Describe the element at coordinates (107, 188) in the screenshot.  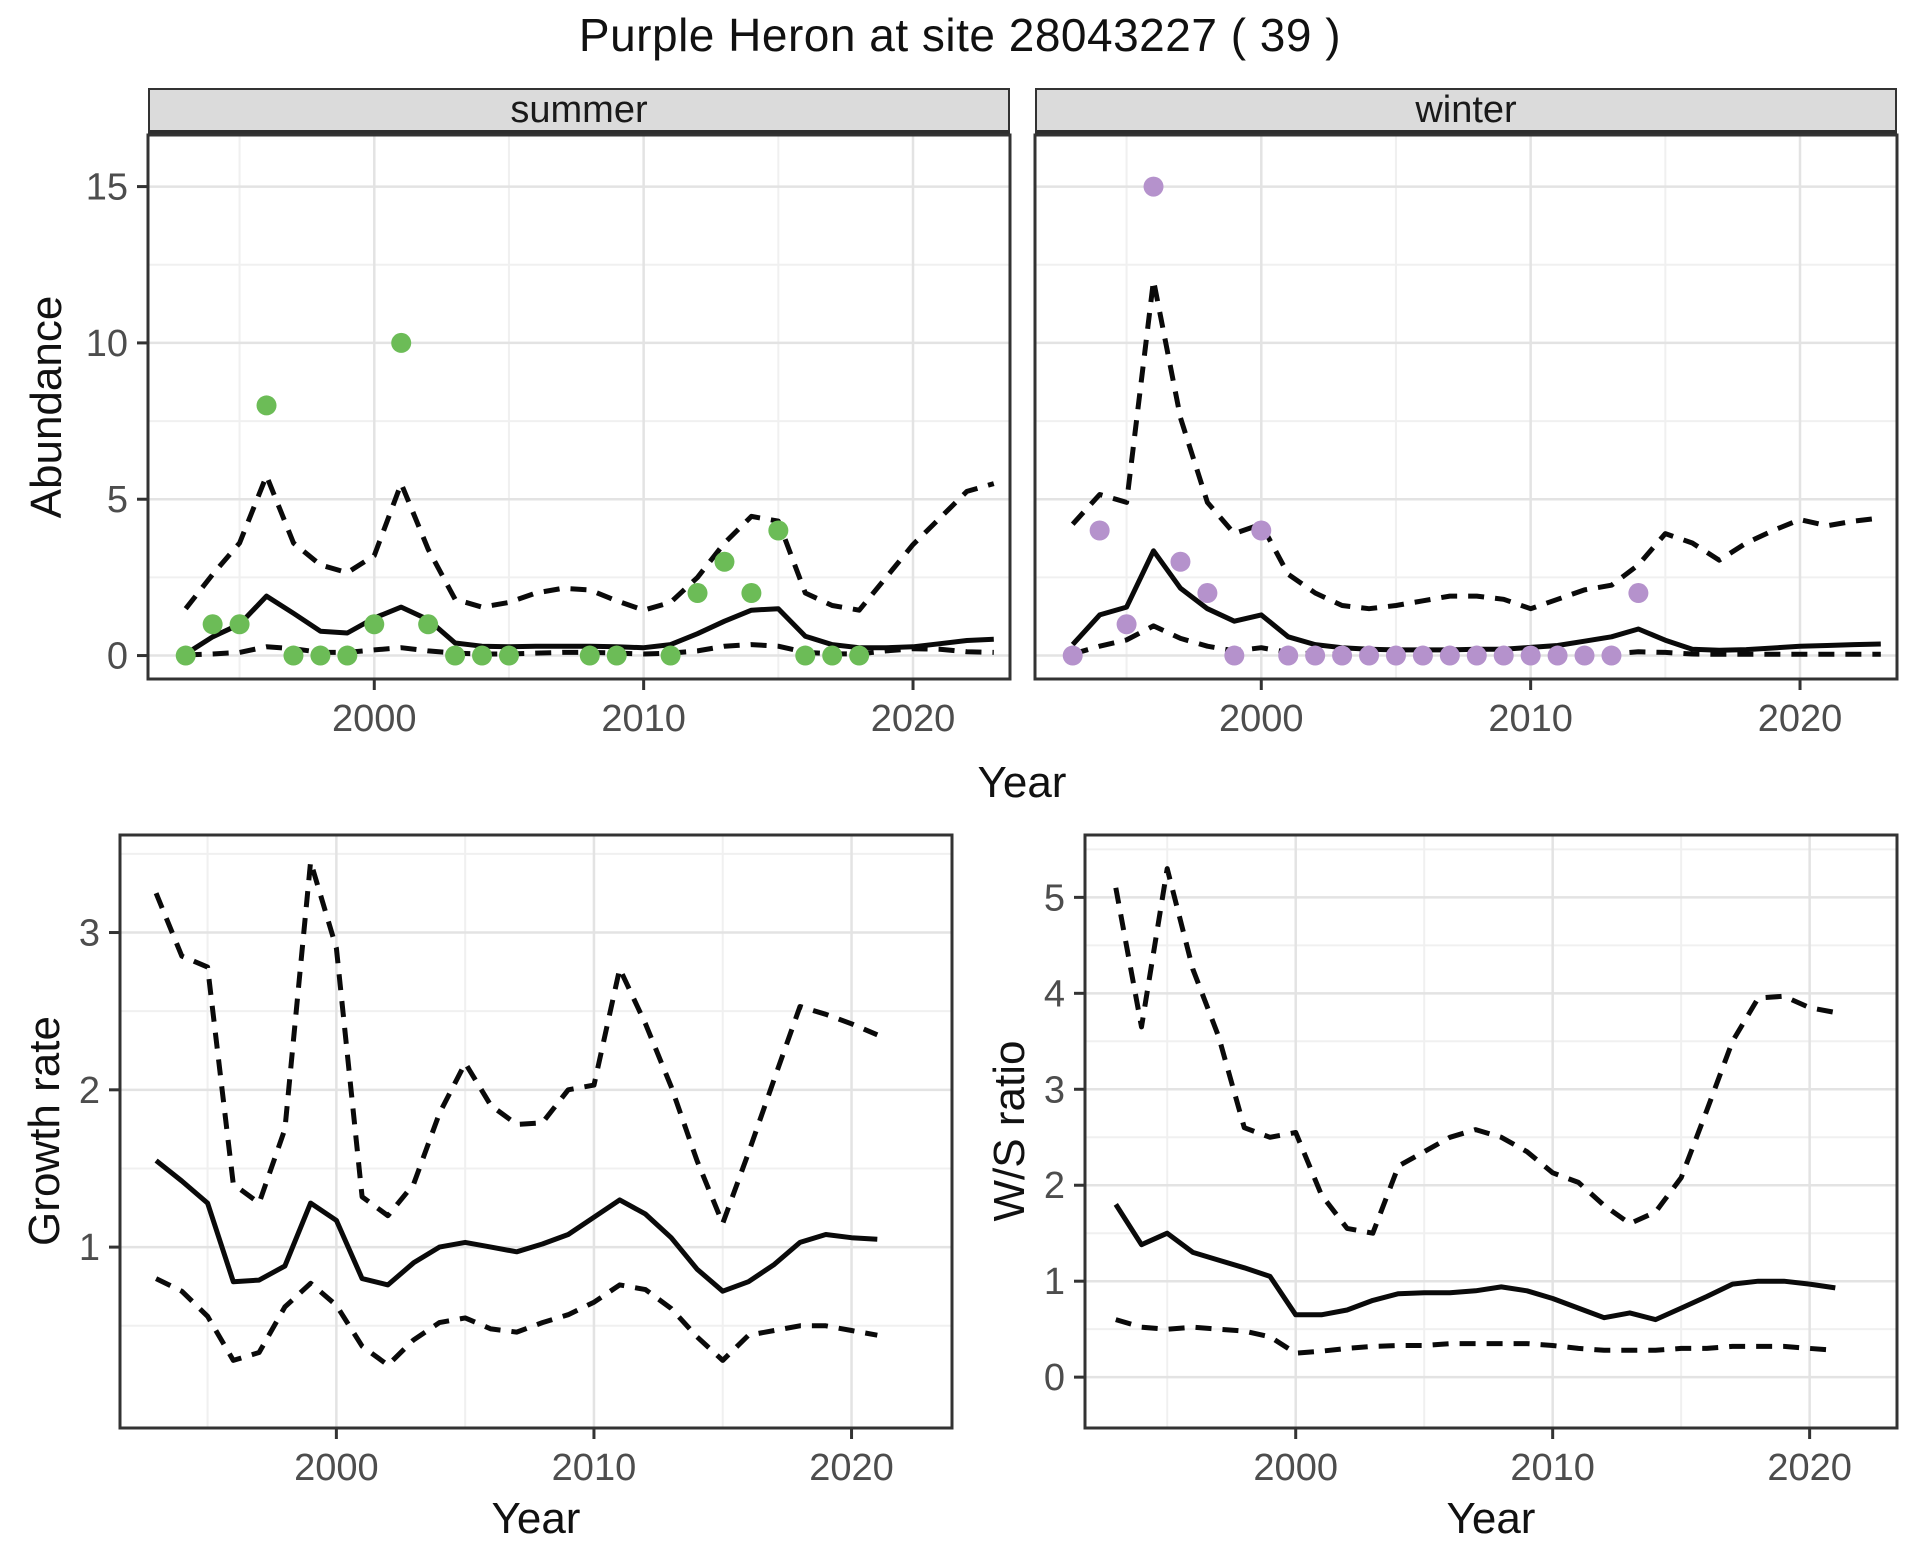
I see `svg-text: 15` at that location.